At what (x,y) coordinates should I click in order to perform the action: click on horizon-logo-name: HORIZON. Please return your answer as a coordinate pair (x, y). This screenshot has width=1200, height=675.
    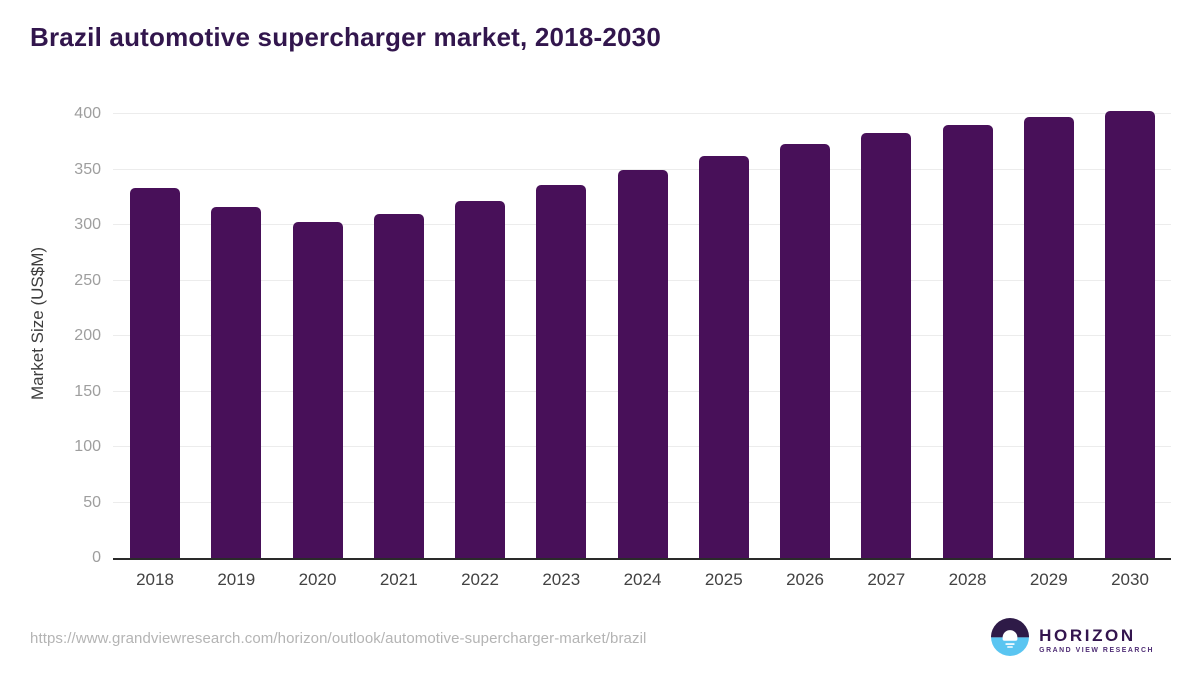
    Looking at the image, I should click on (1087, 635).